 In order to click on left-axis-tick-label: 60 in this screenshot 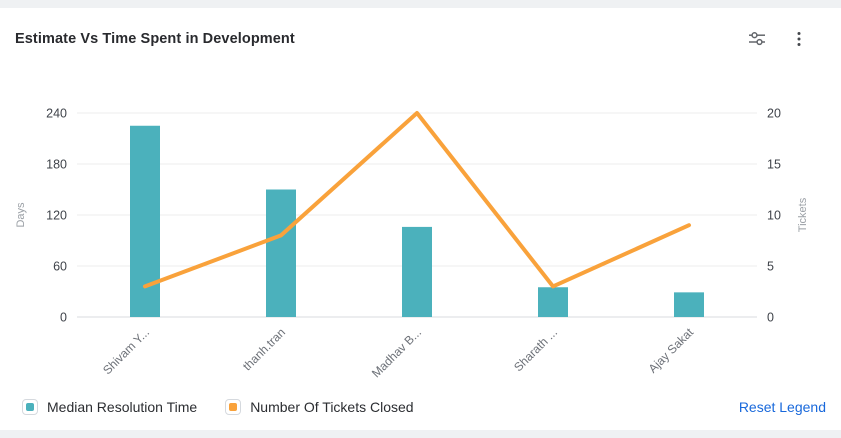, I will do `click(60, 267)`.